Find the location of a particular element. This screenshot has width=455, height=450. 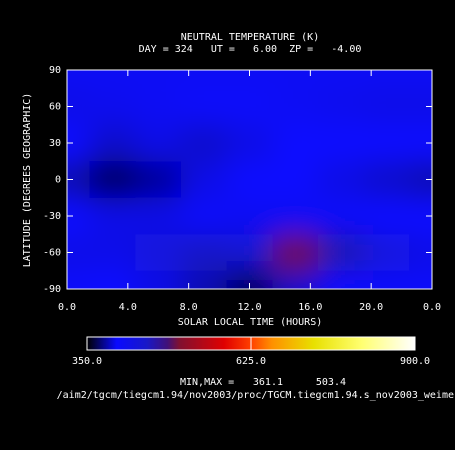

y-tick-label: -30 is located at coordinates (52, 216).